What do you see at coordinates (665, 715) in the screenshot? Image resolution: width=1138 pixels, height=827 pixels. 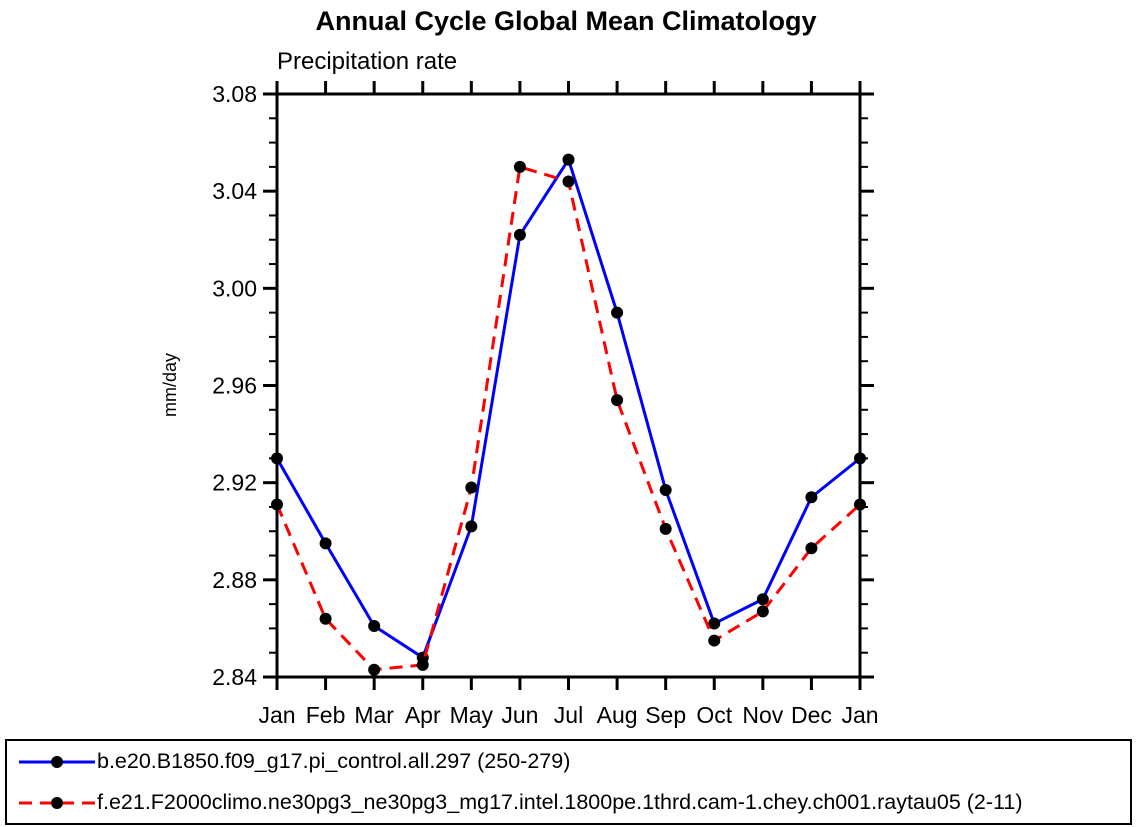 I see `x-axis-month-label: Sep` at bounding box center [665, 715].